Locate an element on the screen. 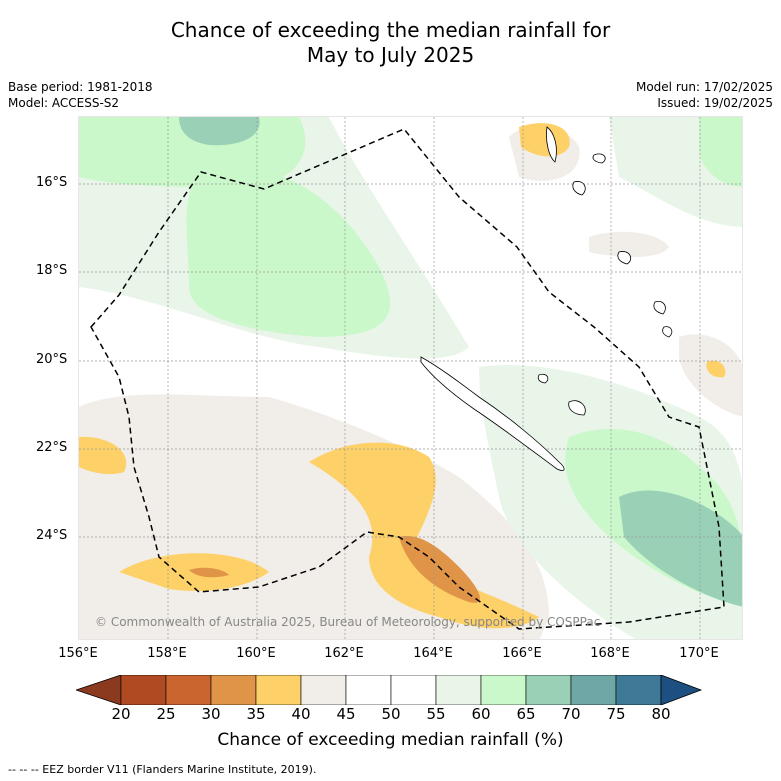 Image resolution: width=781 pixels, height=781 pixels. dark-orange-region-southwest is located at coordinates (209, 572).